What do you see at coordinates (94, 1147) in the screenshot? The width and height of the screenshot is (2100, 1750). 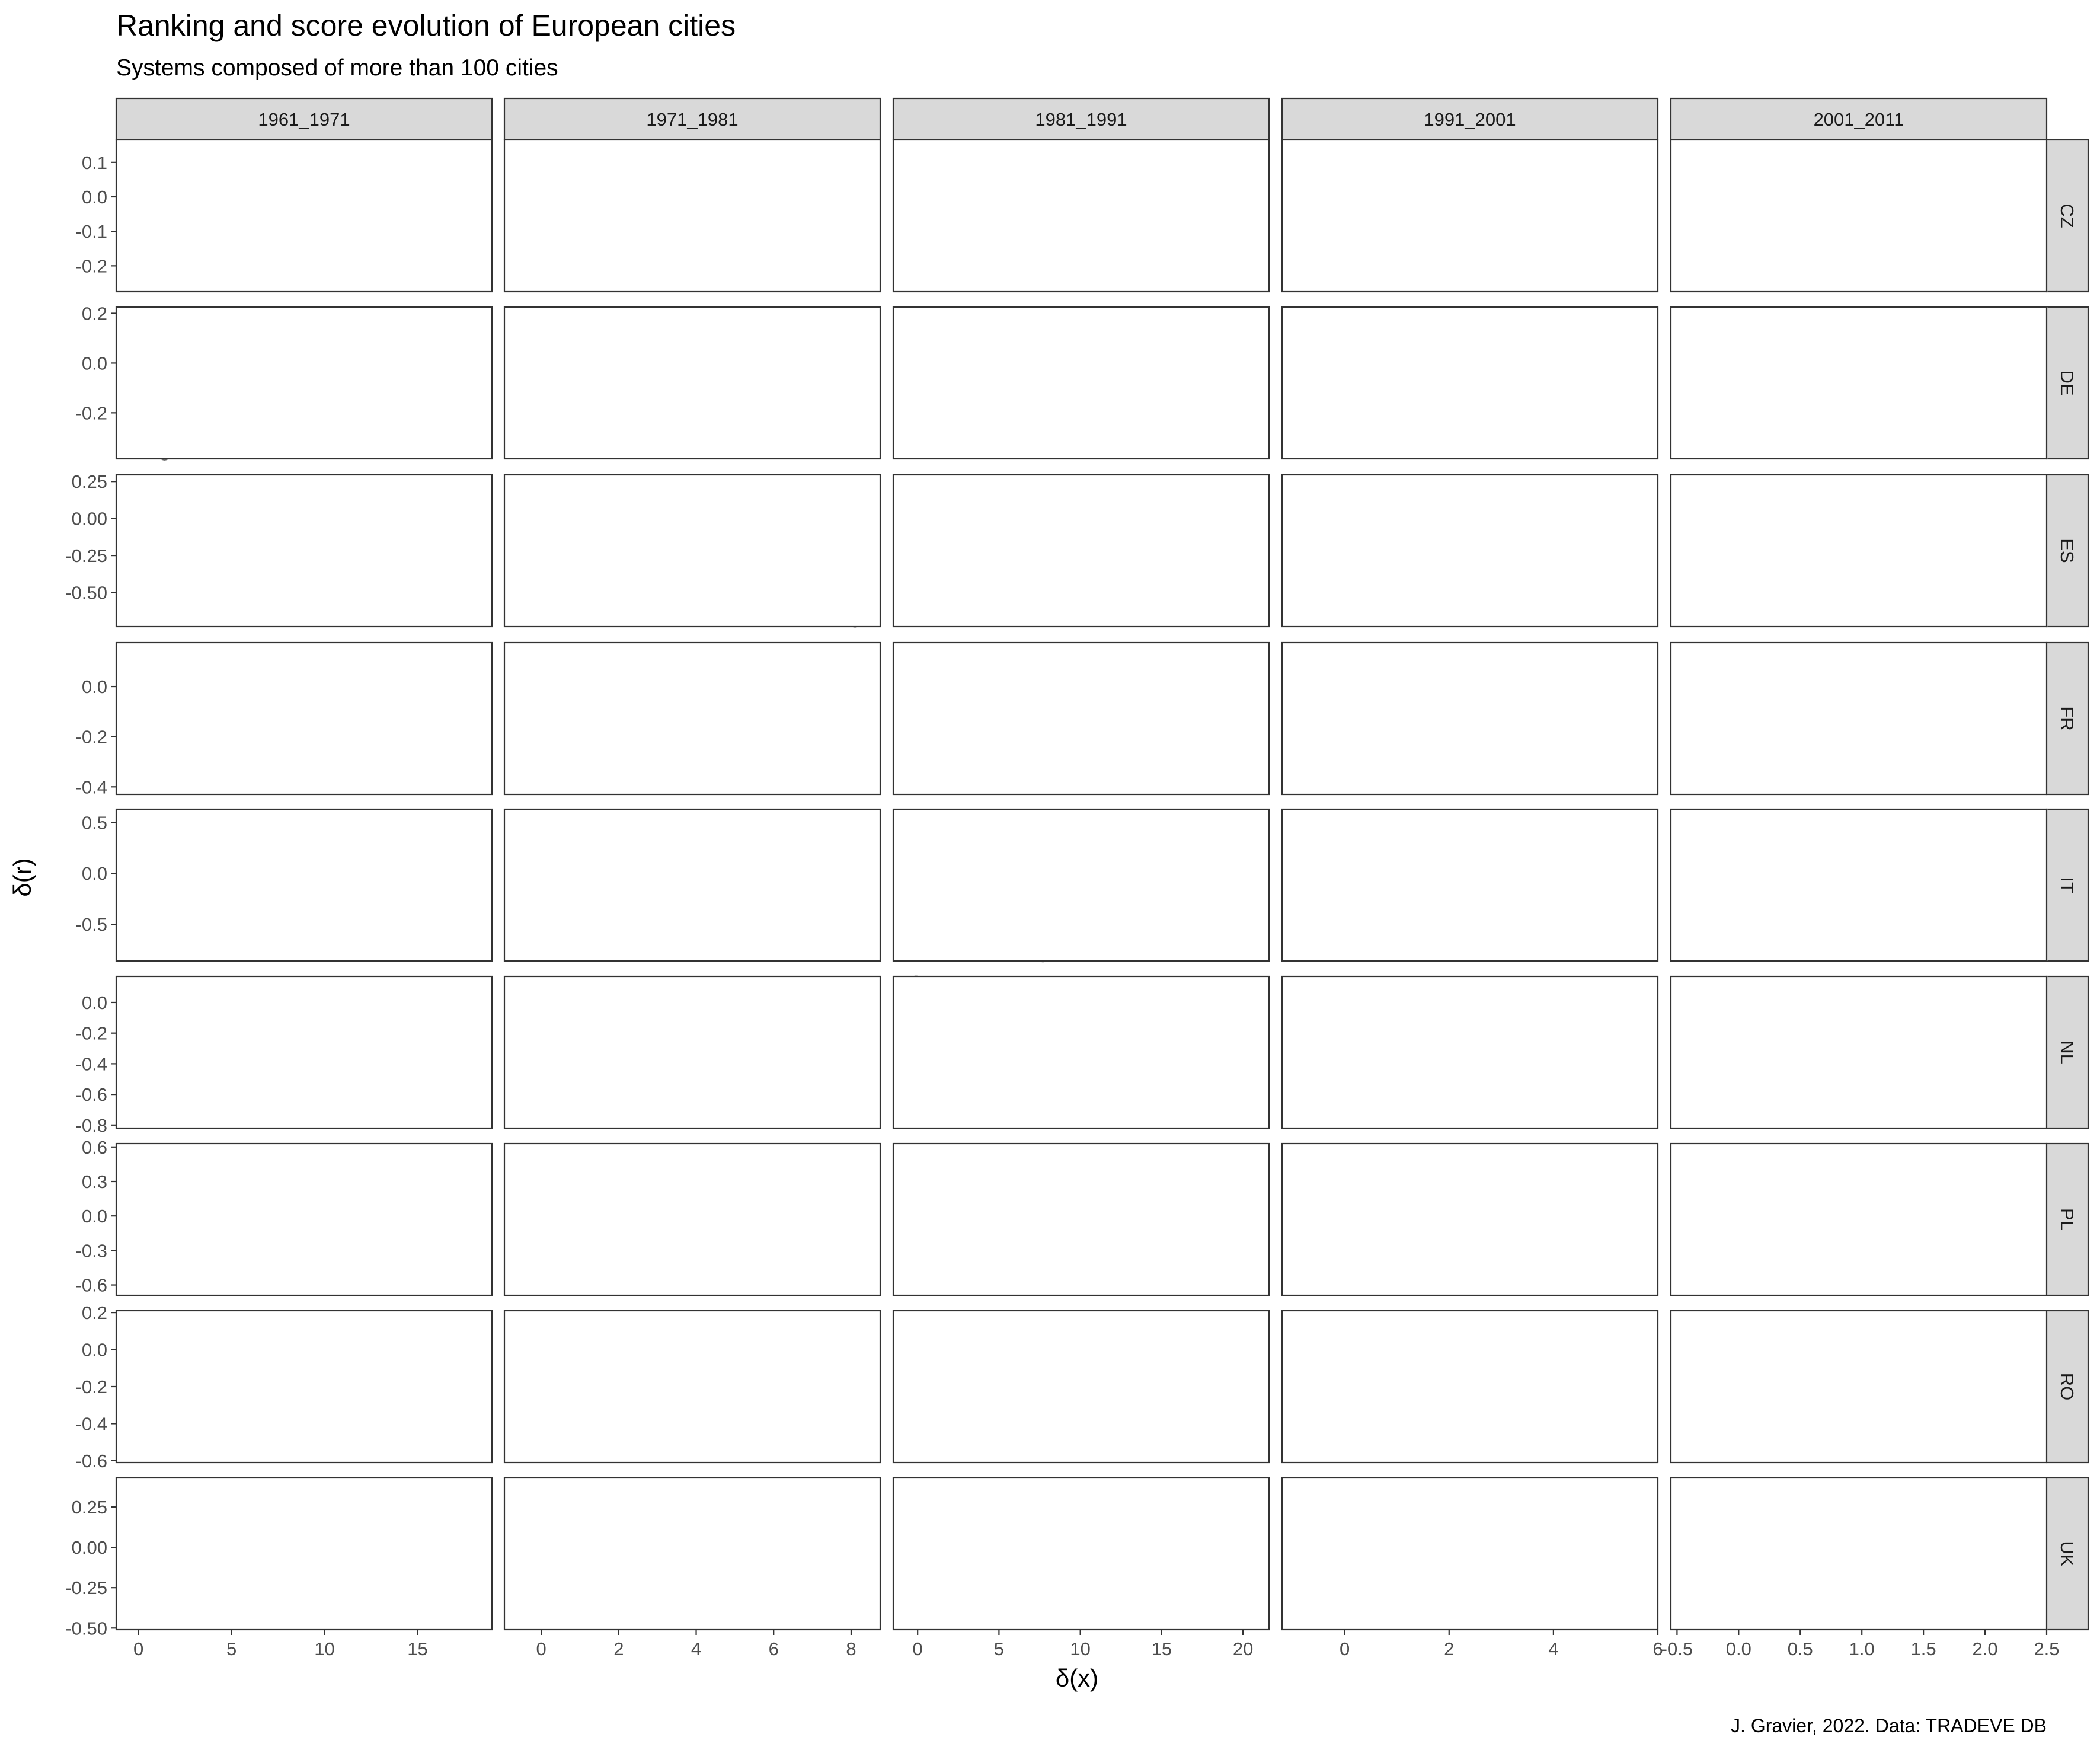 I see `y-tick-label: 0.6` at bounding box center [94, 1147].